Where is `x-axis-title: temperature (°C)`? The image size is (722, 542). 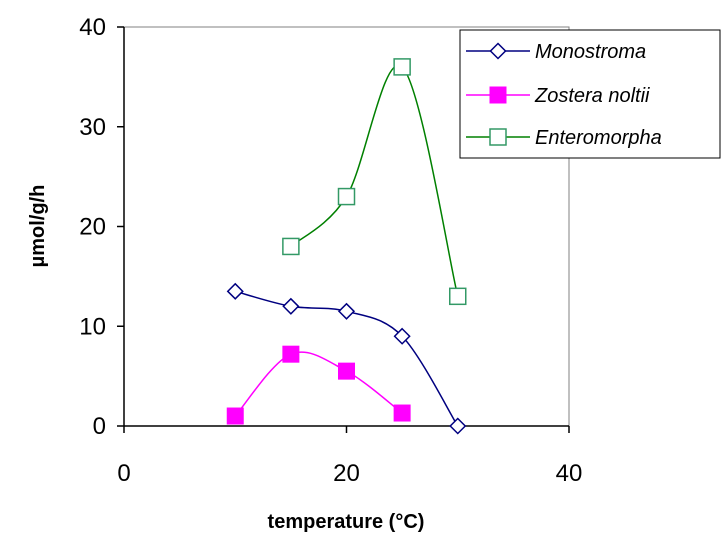
x-axis-title: temperature (°C) is located at coordinates (346, 522).